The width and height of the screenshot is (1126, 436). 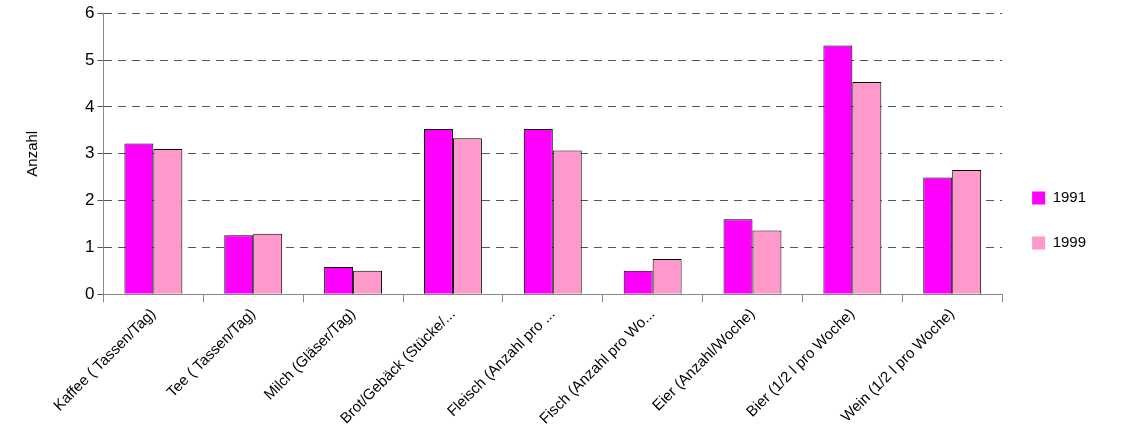 I want to click on y-tick-label: 2, so click(x=89, y=200).